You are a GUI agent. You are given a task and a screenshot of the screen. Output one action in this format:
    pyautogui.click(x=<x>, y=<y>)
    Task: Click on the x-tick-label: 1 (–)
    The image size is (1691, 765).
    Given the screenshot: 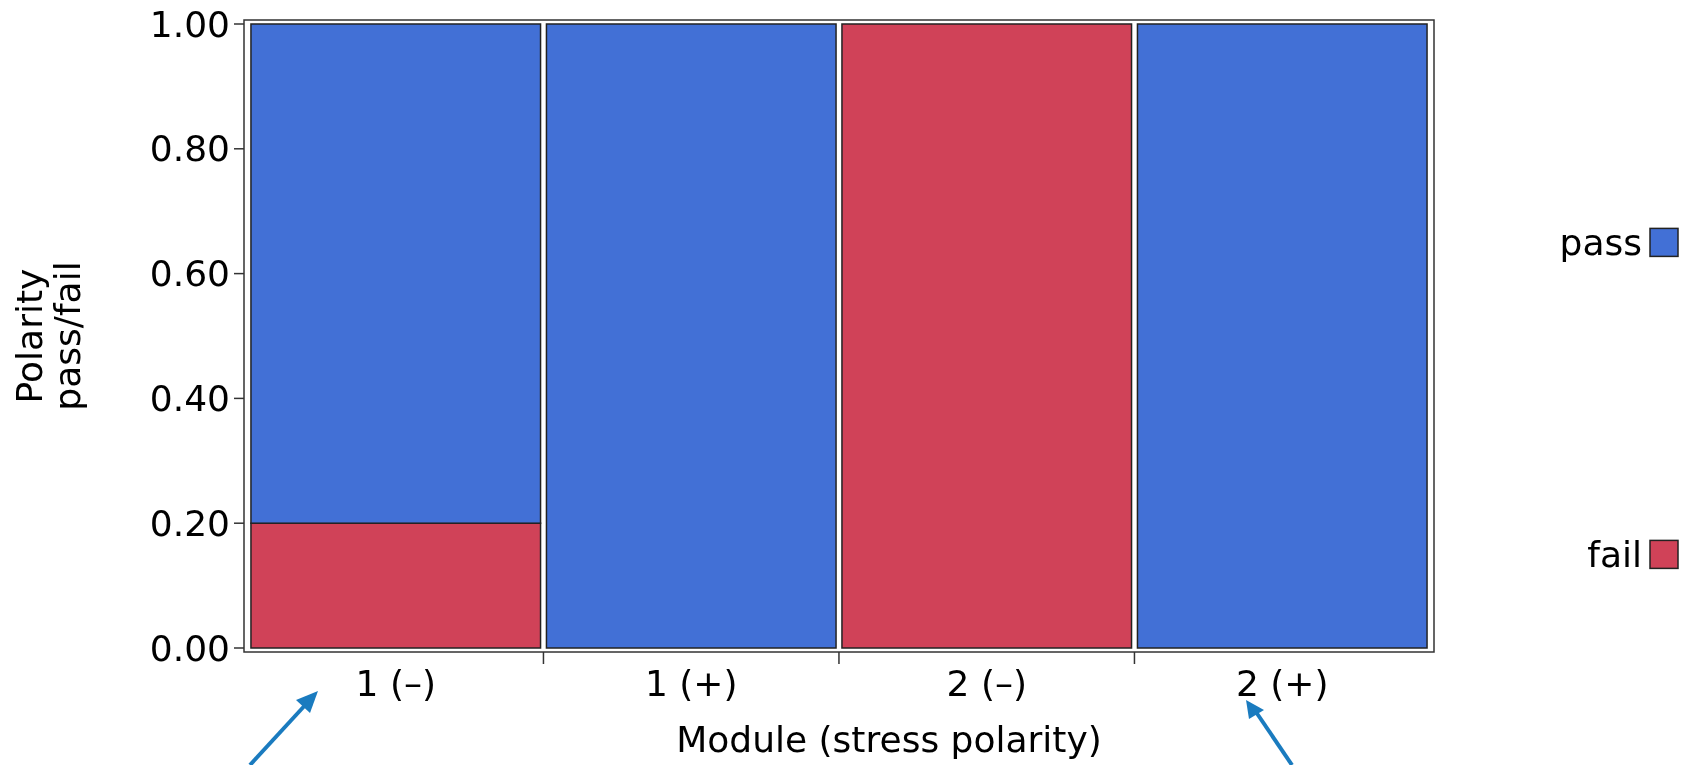 What is the action you would take?
    pyautogui.click(x=395, y=683)
    